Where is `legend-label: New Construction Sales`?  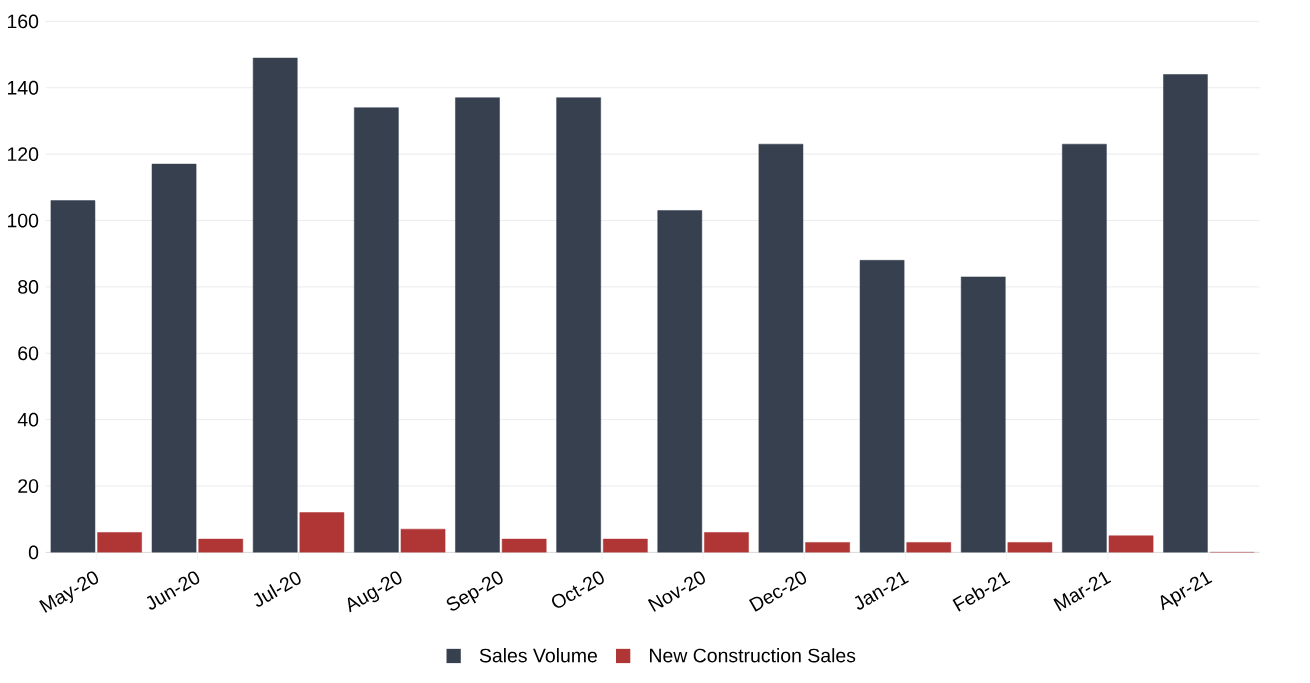 legend-label: New Construction Sales is located at coordinates (753, 655).